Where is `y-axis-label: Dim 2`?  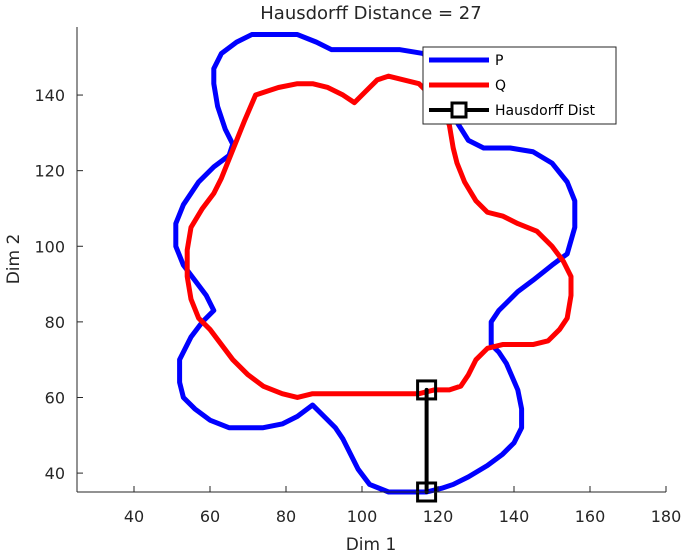 y-axis-label: Dim 2 is located at coordinates (14, 259).